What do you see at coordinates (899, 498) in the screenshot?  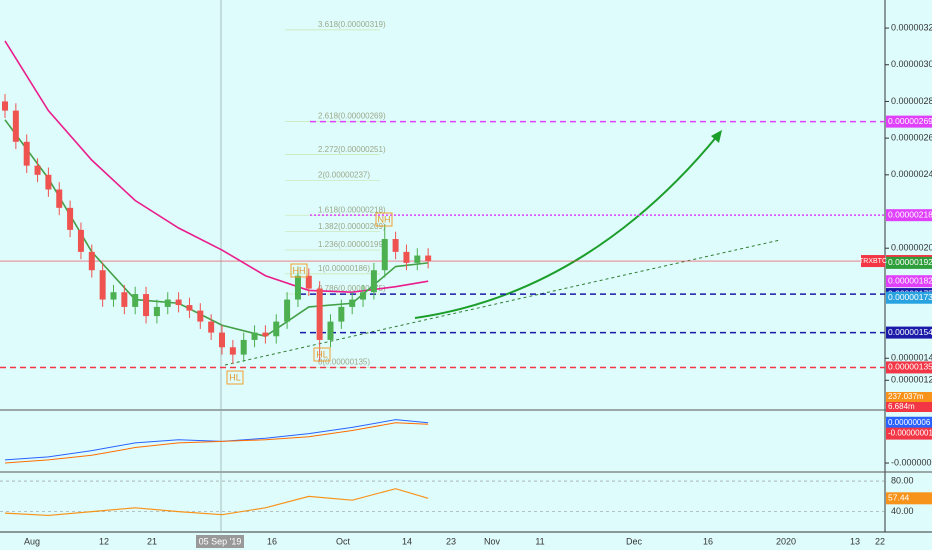 I see `rsi-badge-label: 57.44` at bounding box center [899, 498].